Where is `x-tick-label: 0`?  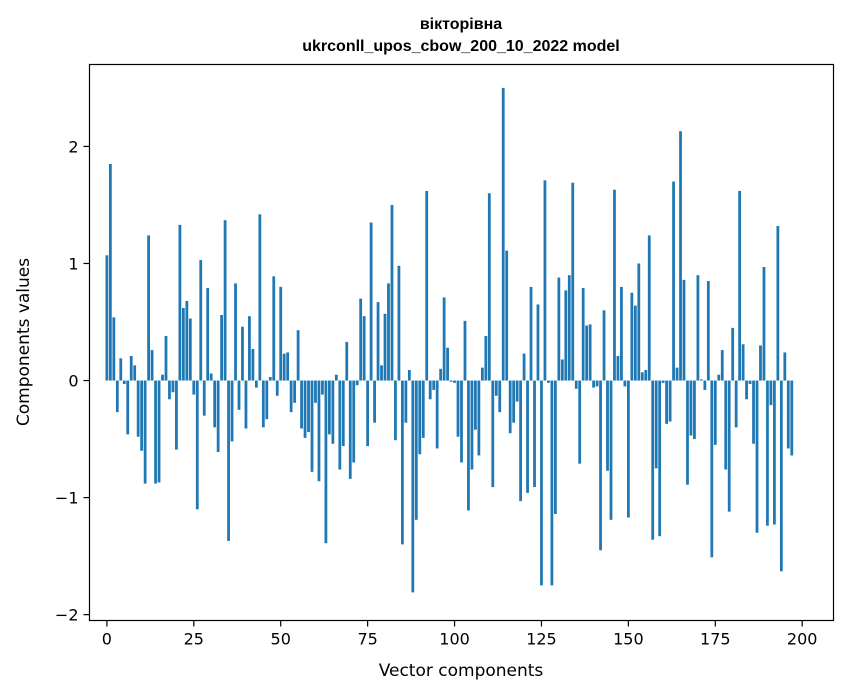 x-tick-label: 0 is located at coordinates (107, 639).